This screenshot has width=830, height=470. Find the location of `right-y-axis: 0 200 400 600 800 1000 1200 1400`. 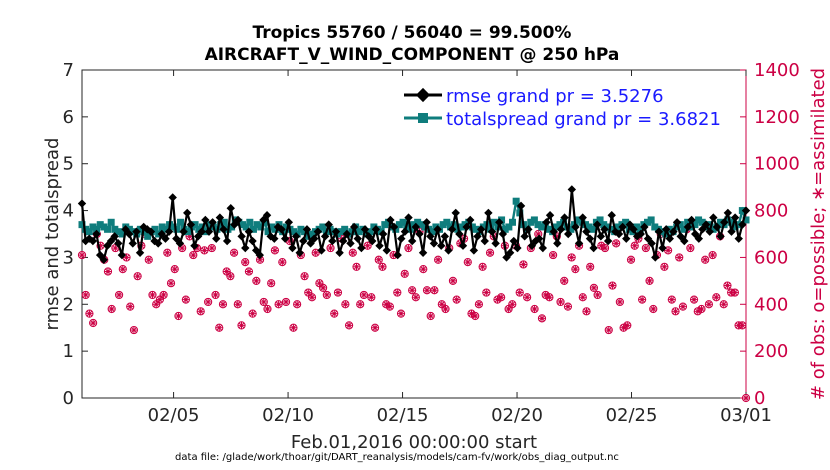

right-y-axis: 0 200 400 600 800 1000 1200 1400 is located at coordinates (770, 234).